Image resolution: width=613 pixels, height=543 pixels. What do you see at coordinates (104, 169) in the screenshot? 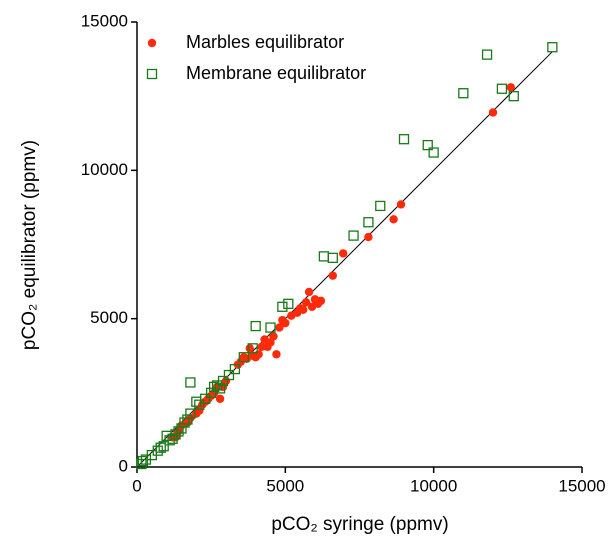
I see `y-tick-label: 10000` at bounding box center [104, 169].